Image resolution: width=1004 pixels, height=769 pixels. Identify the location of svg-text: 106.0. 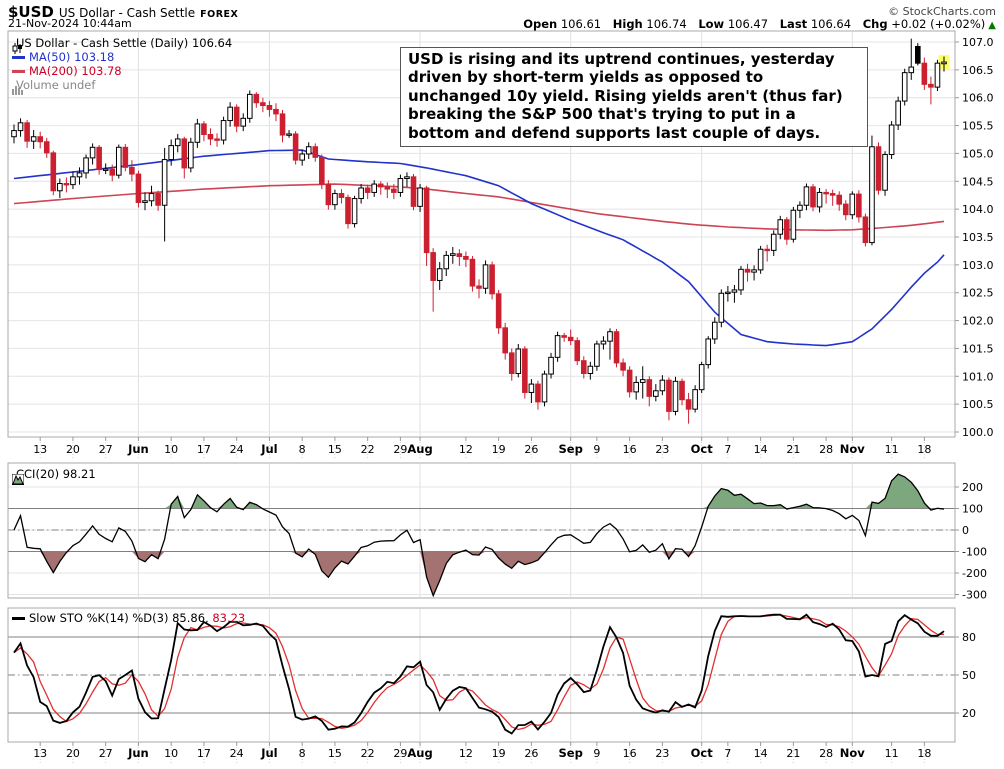
(978, 98).